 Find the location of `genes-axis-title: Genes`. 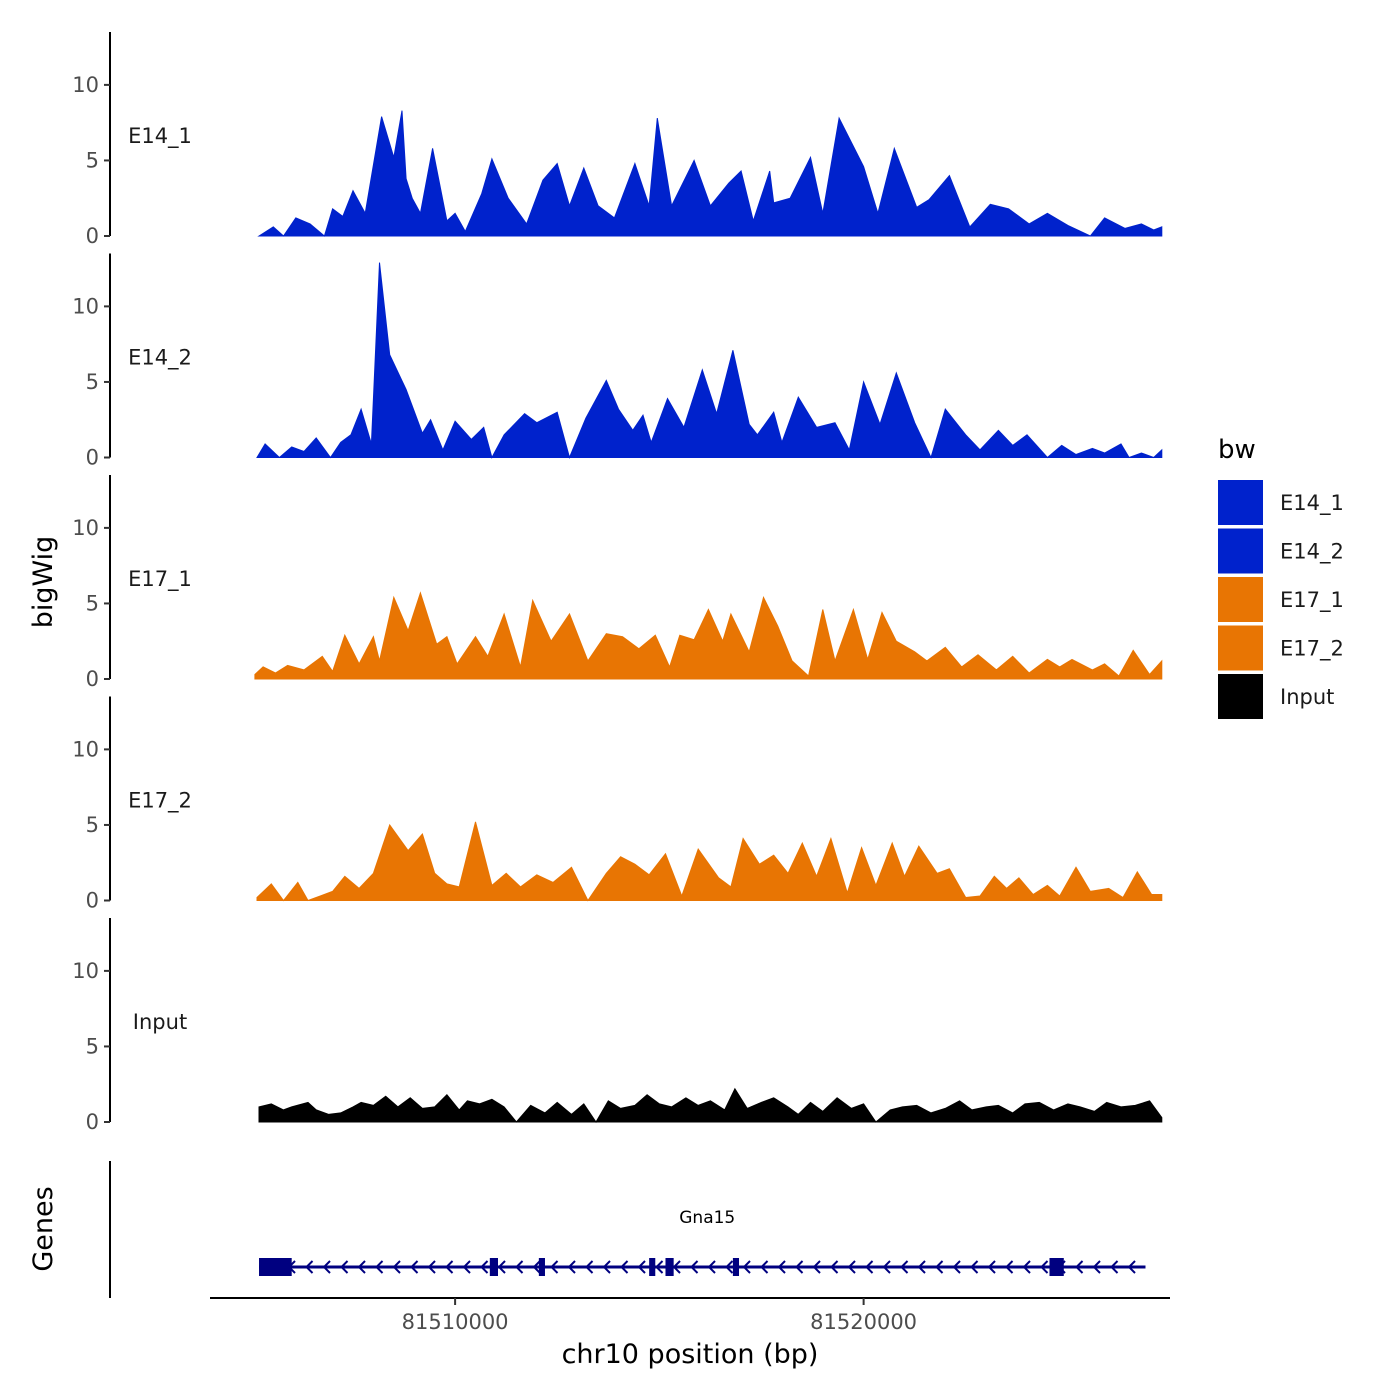

genes-axis-title: Genes is located at coordinates (43, 1228).